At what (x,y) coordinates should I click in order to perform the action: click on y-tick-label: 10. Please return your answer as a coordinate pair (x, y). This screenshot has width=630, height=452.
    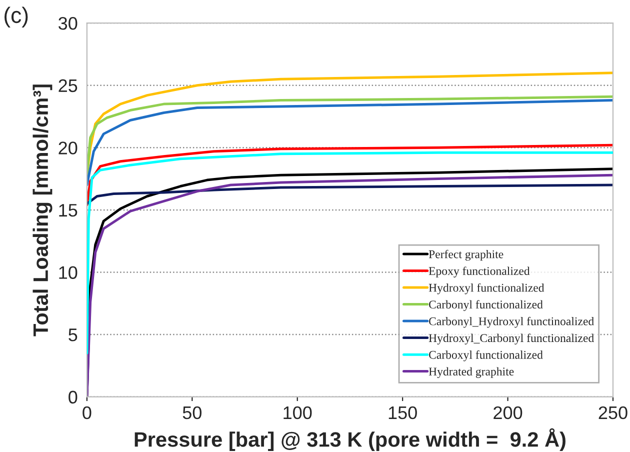
    Looking at the image, I should click on (68, 272).